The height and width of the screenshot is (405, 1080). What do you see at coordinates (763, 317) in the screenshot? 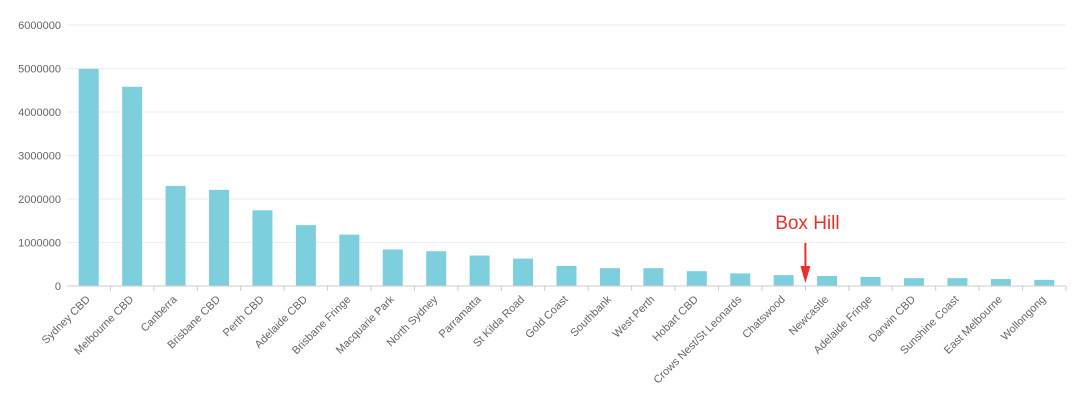
I see `x-tick-label: Chatswood` at bounding box center [763, 317].